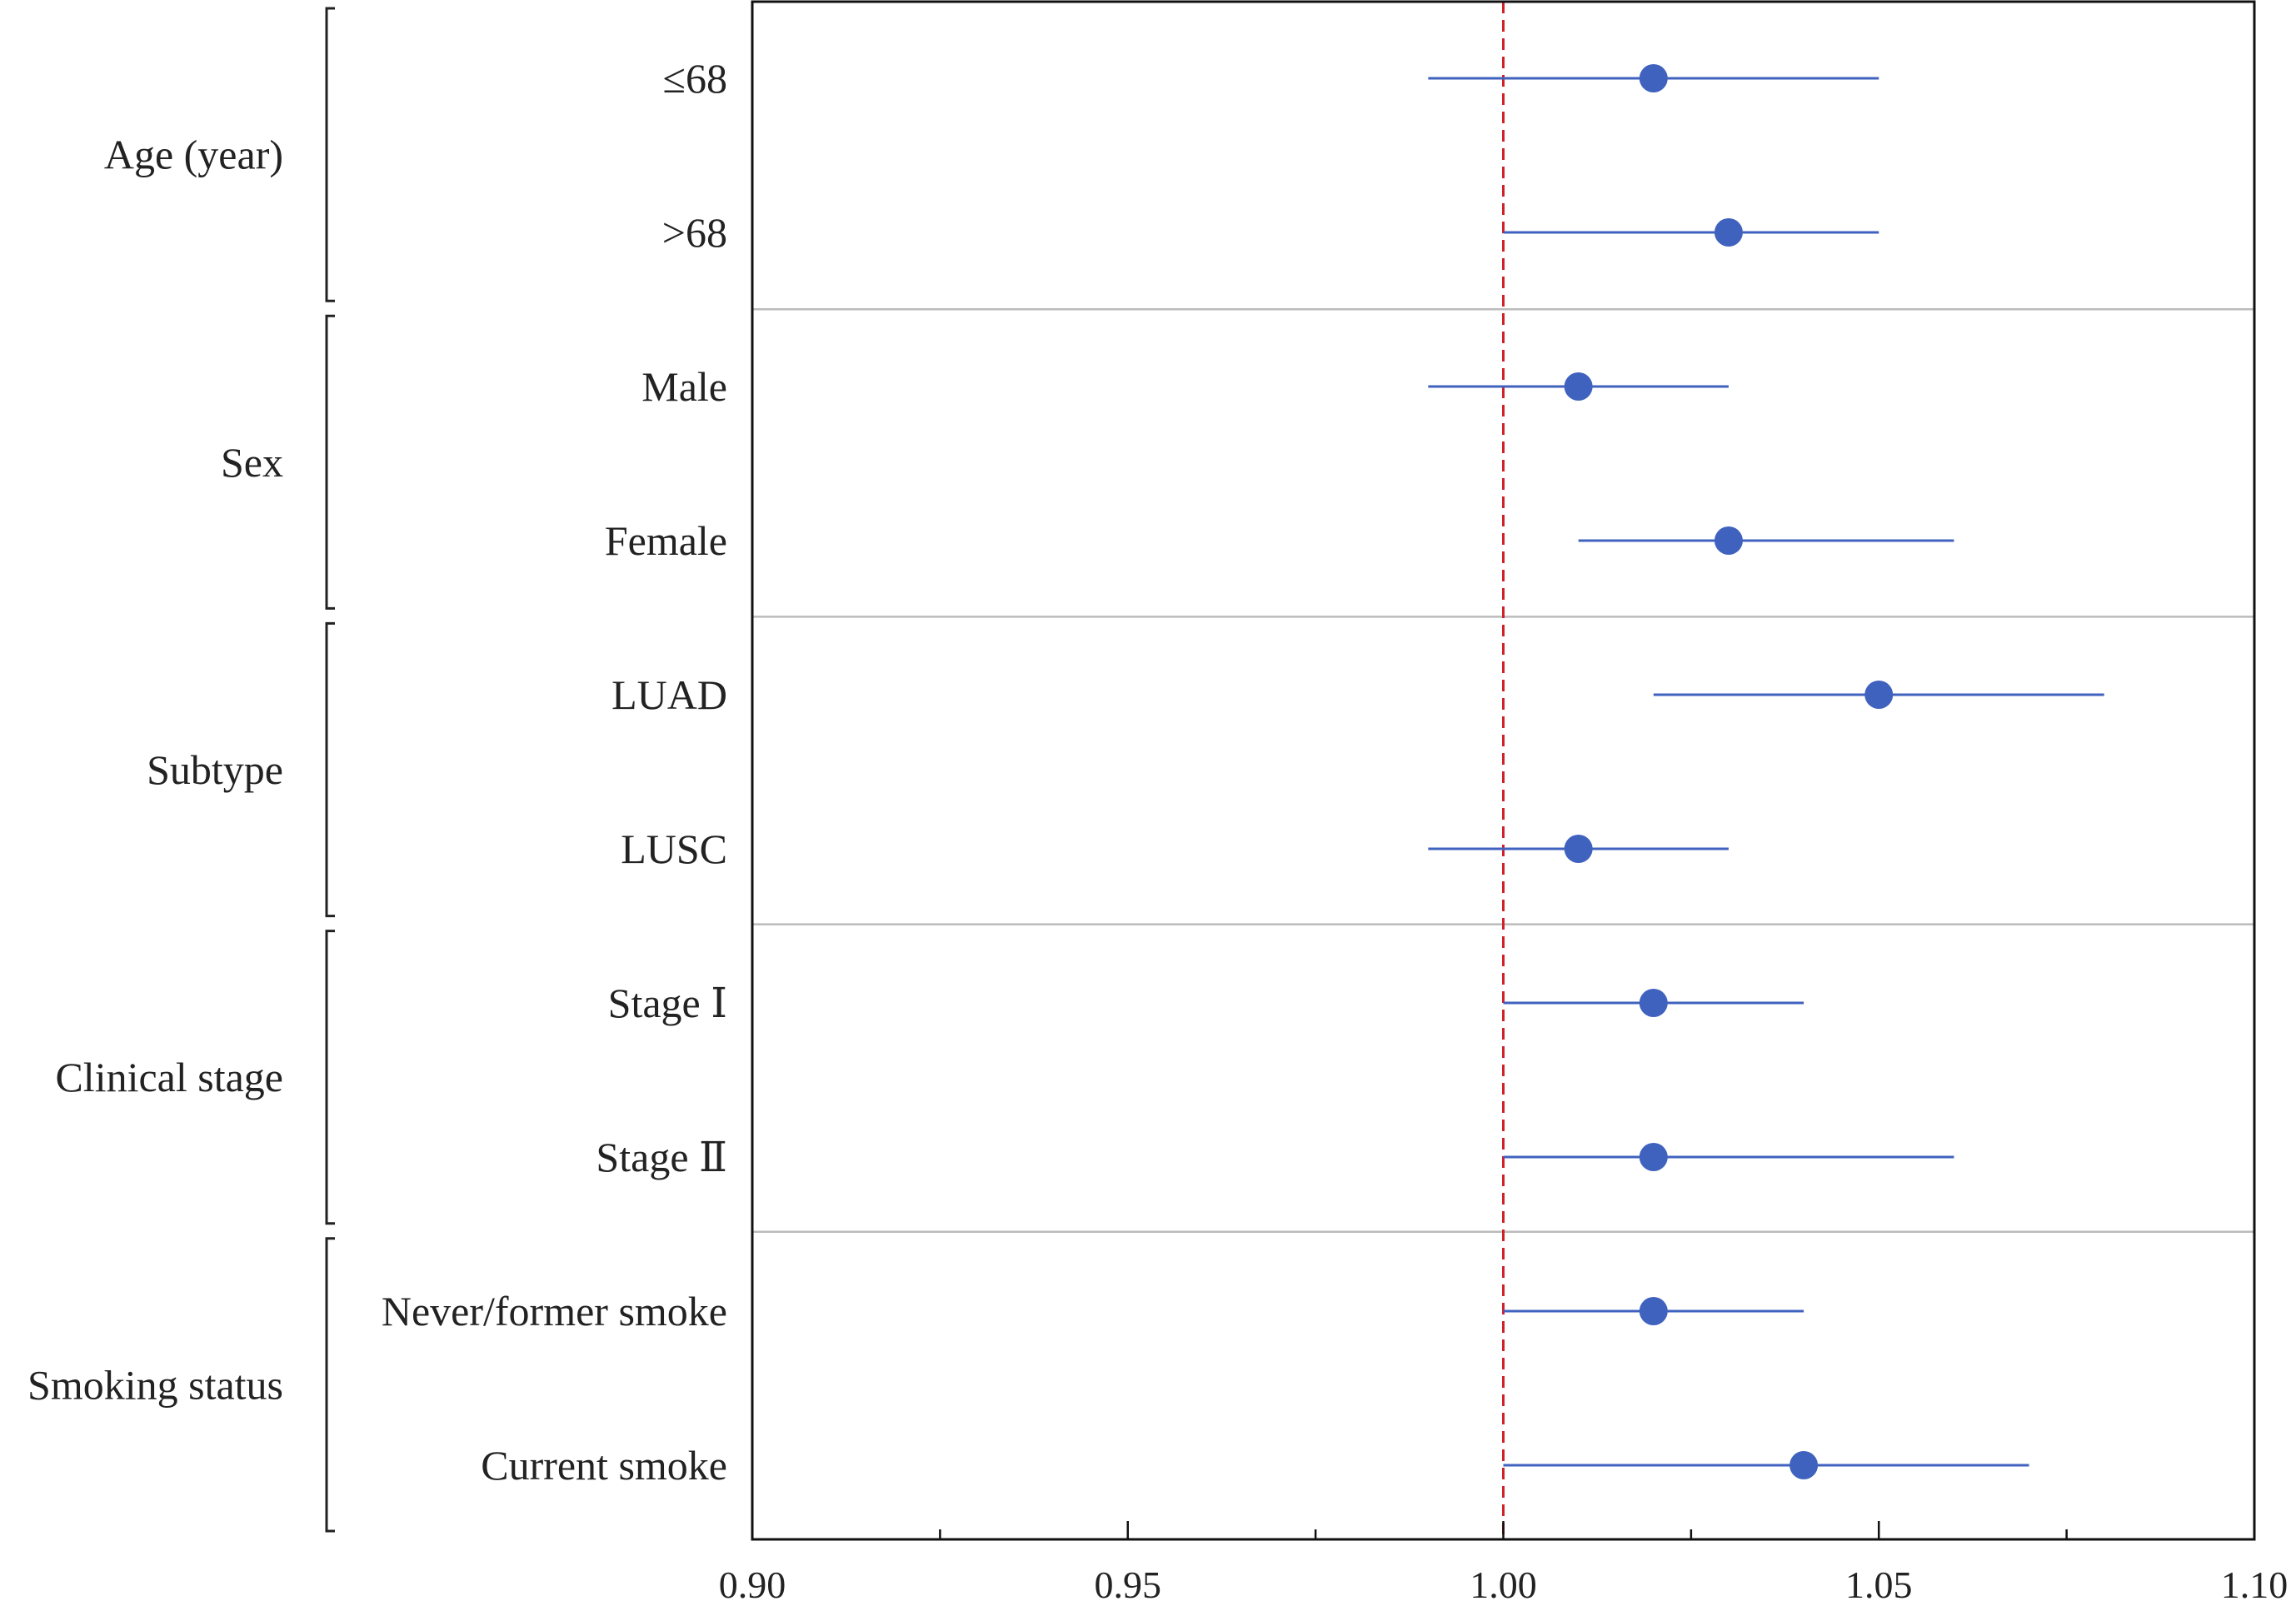 The height and width of the screenshot is (1616, 2296). Describe the element at coordinates (554, 1311) in the screenshot. I see `category-label: Never/former smoke` at that location.